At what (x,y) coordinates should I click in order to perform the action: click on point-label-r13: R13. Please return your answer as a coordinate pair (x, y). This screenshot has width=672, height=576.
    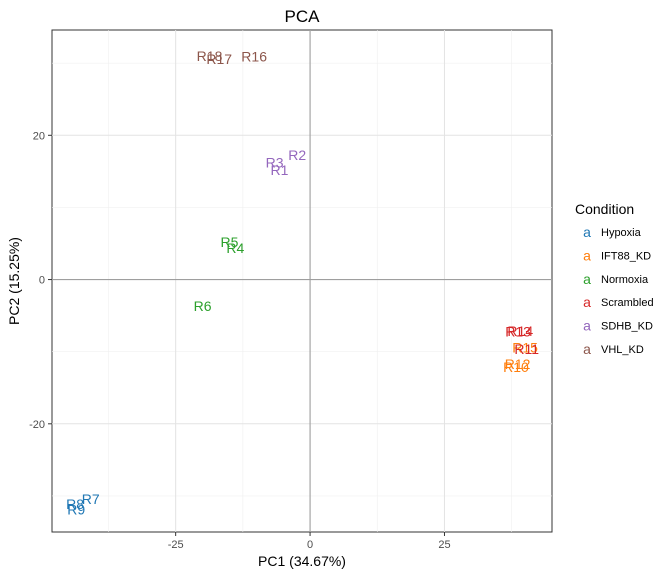
    Looking at the image, I should click on (518, 331).